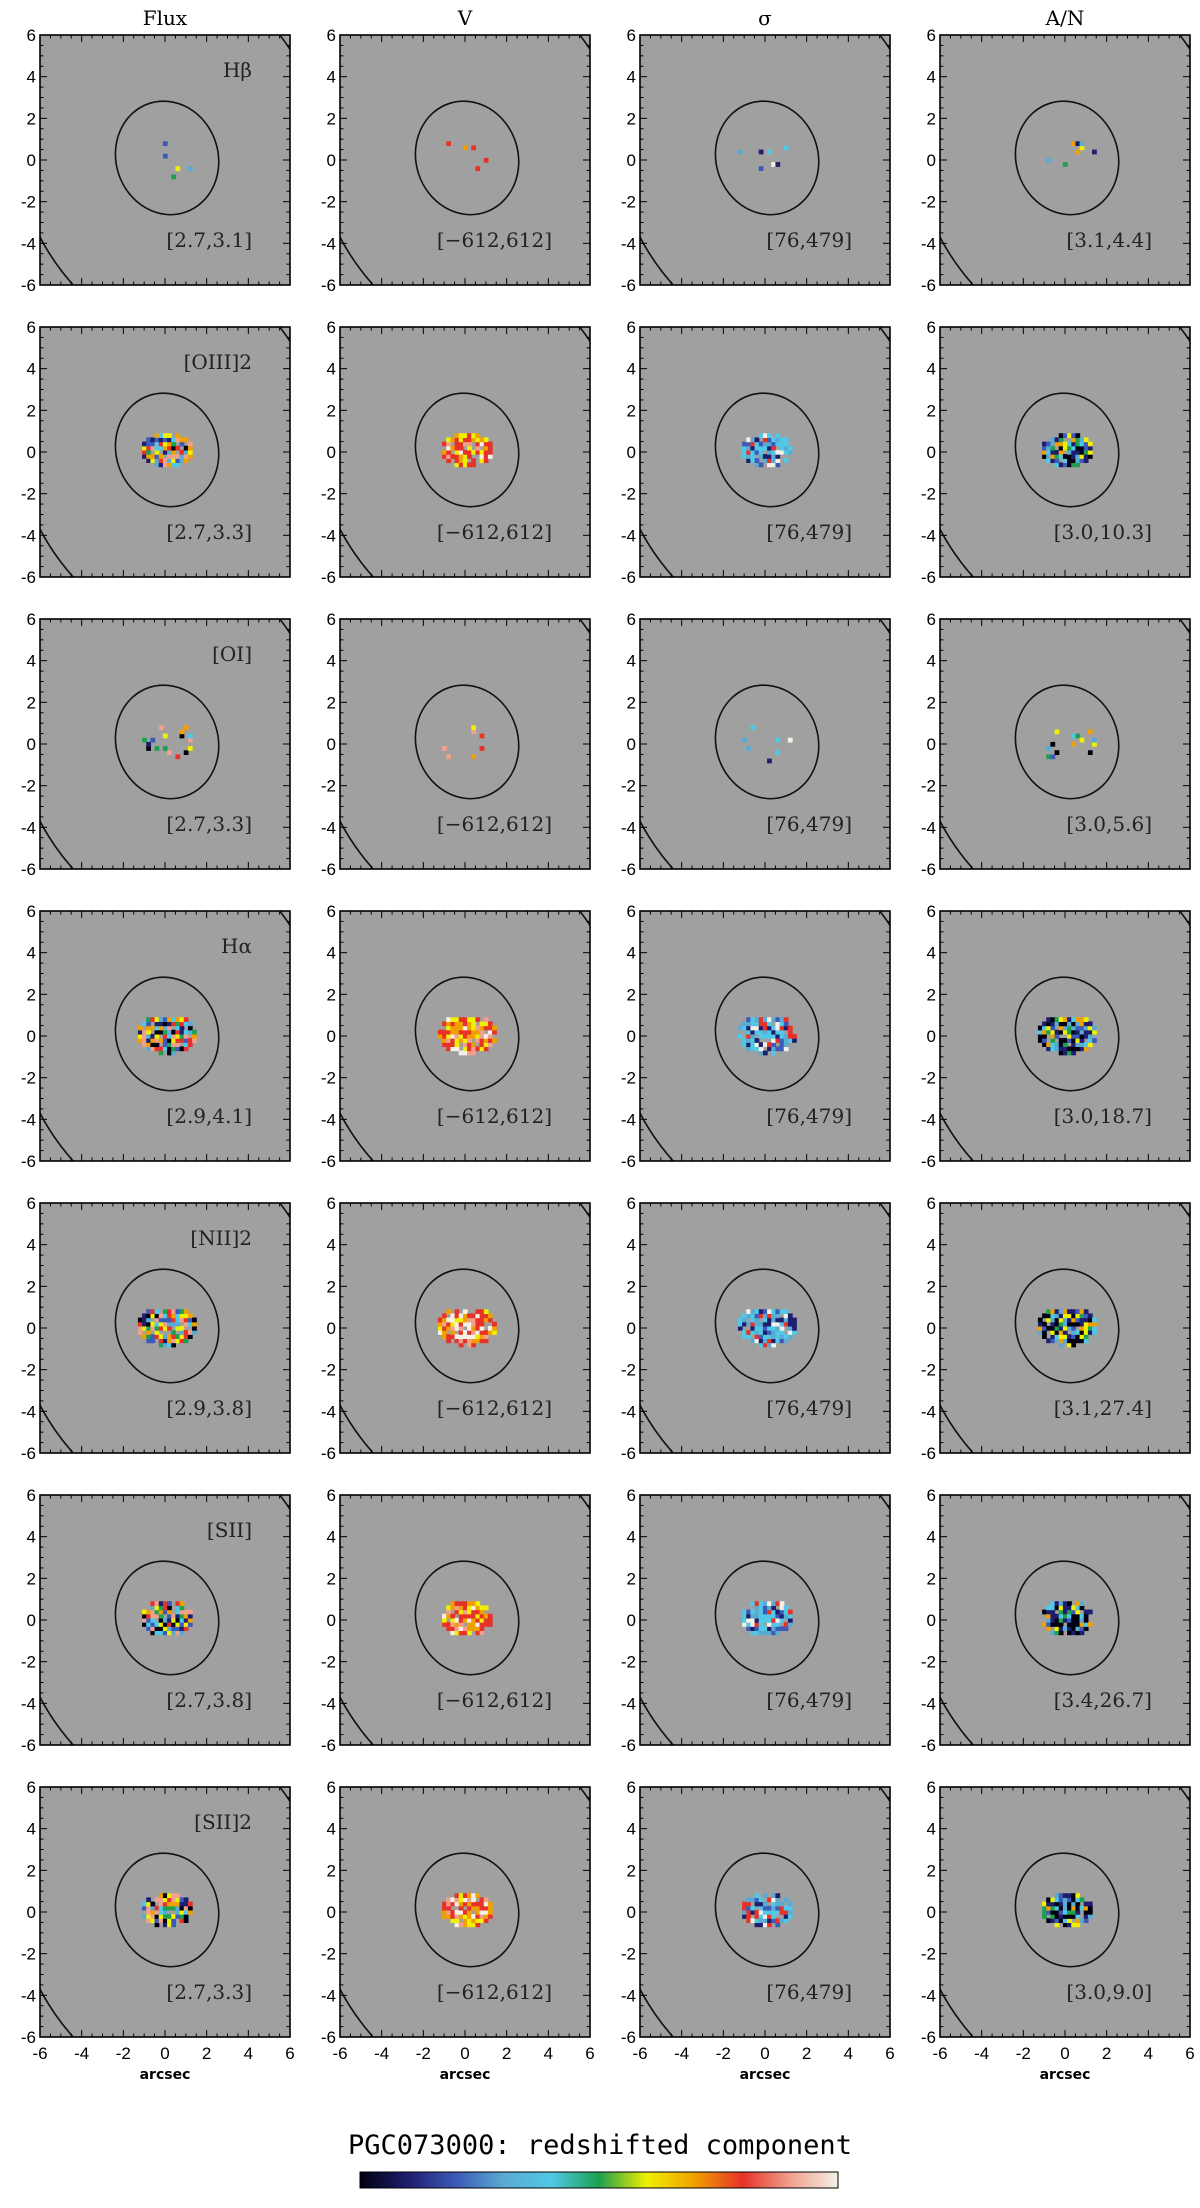 This screenshot has height=2208, width=1200. Describe the element at coordinates (331, 1578) in the screenshot. I see `y-tick-label: 2` at that location.